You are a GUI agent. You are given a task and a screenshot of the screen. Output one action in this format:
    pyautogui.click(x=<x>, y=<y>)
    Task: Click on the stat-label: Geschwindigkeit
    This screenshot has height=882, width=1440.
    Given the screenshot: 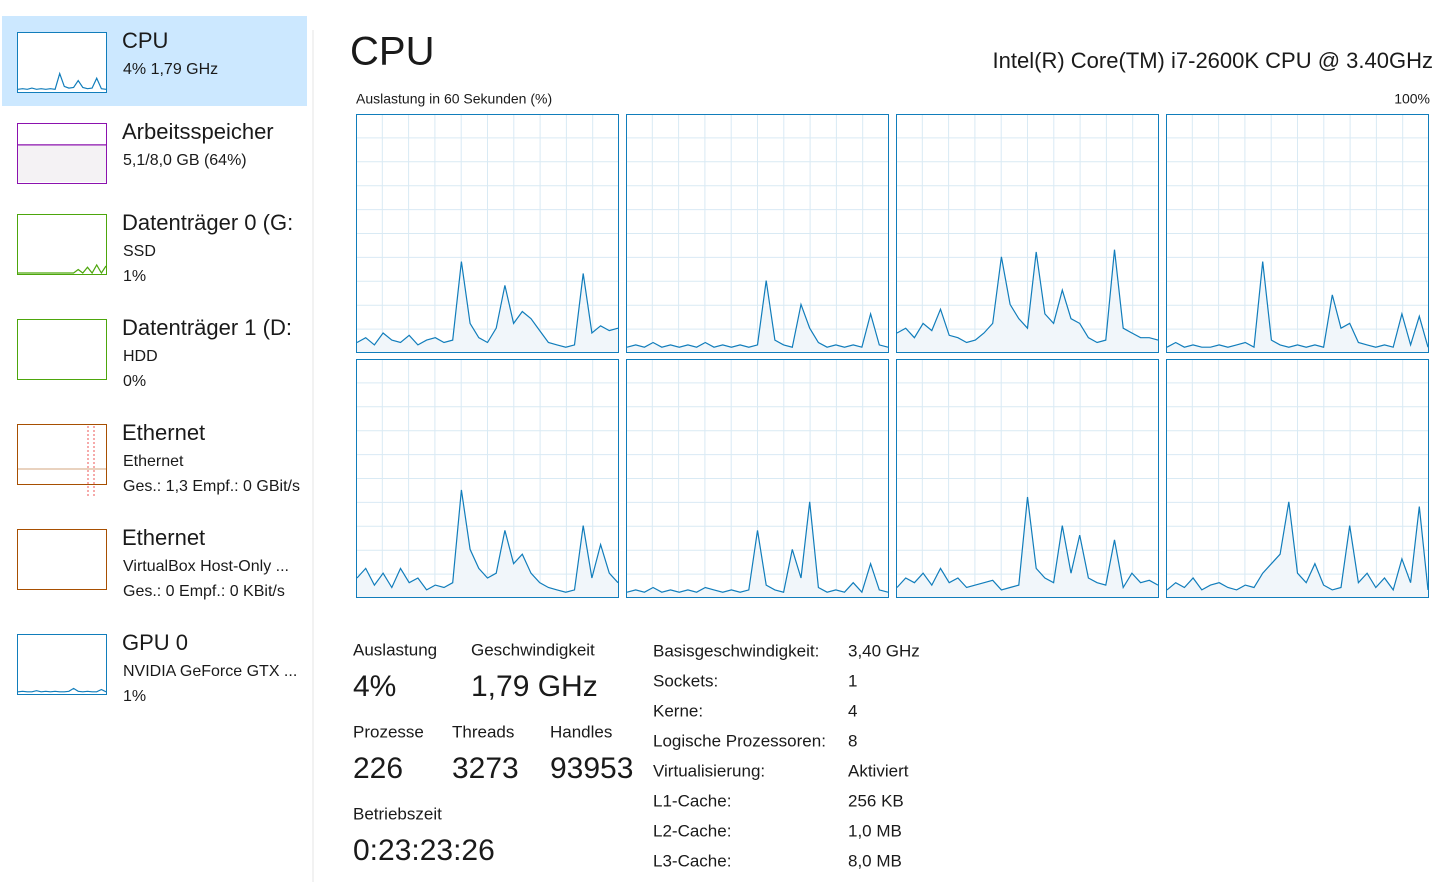 What is the action you would take?
    pyautogui.click(x=533, y=649)
    